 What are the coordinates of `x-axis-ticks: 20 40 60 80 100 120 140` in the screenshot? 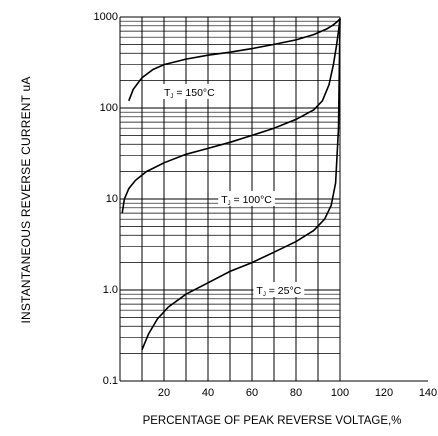 It's located at (297, 393).